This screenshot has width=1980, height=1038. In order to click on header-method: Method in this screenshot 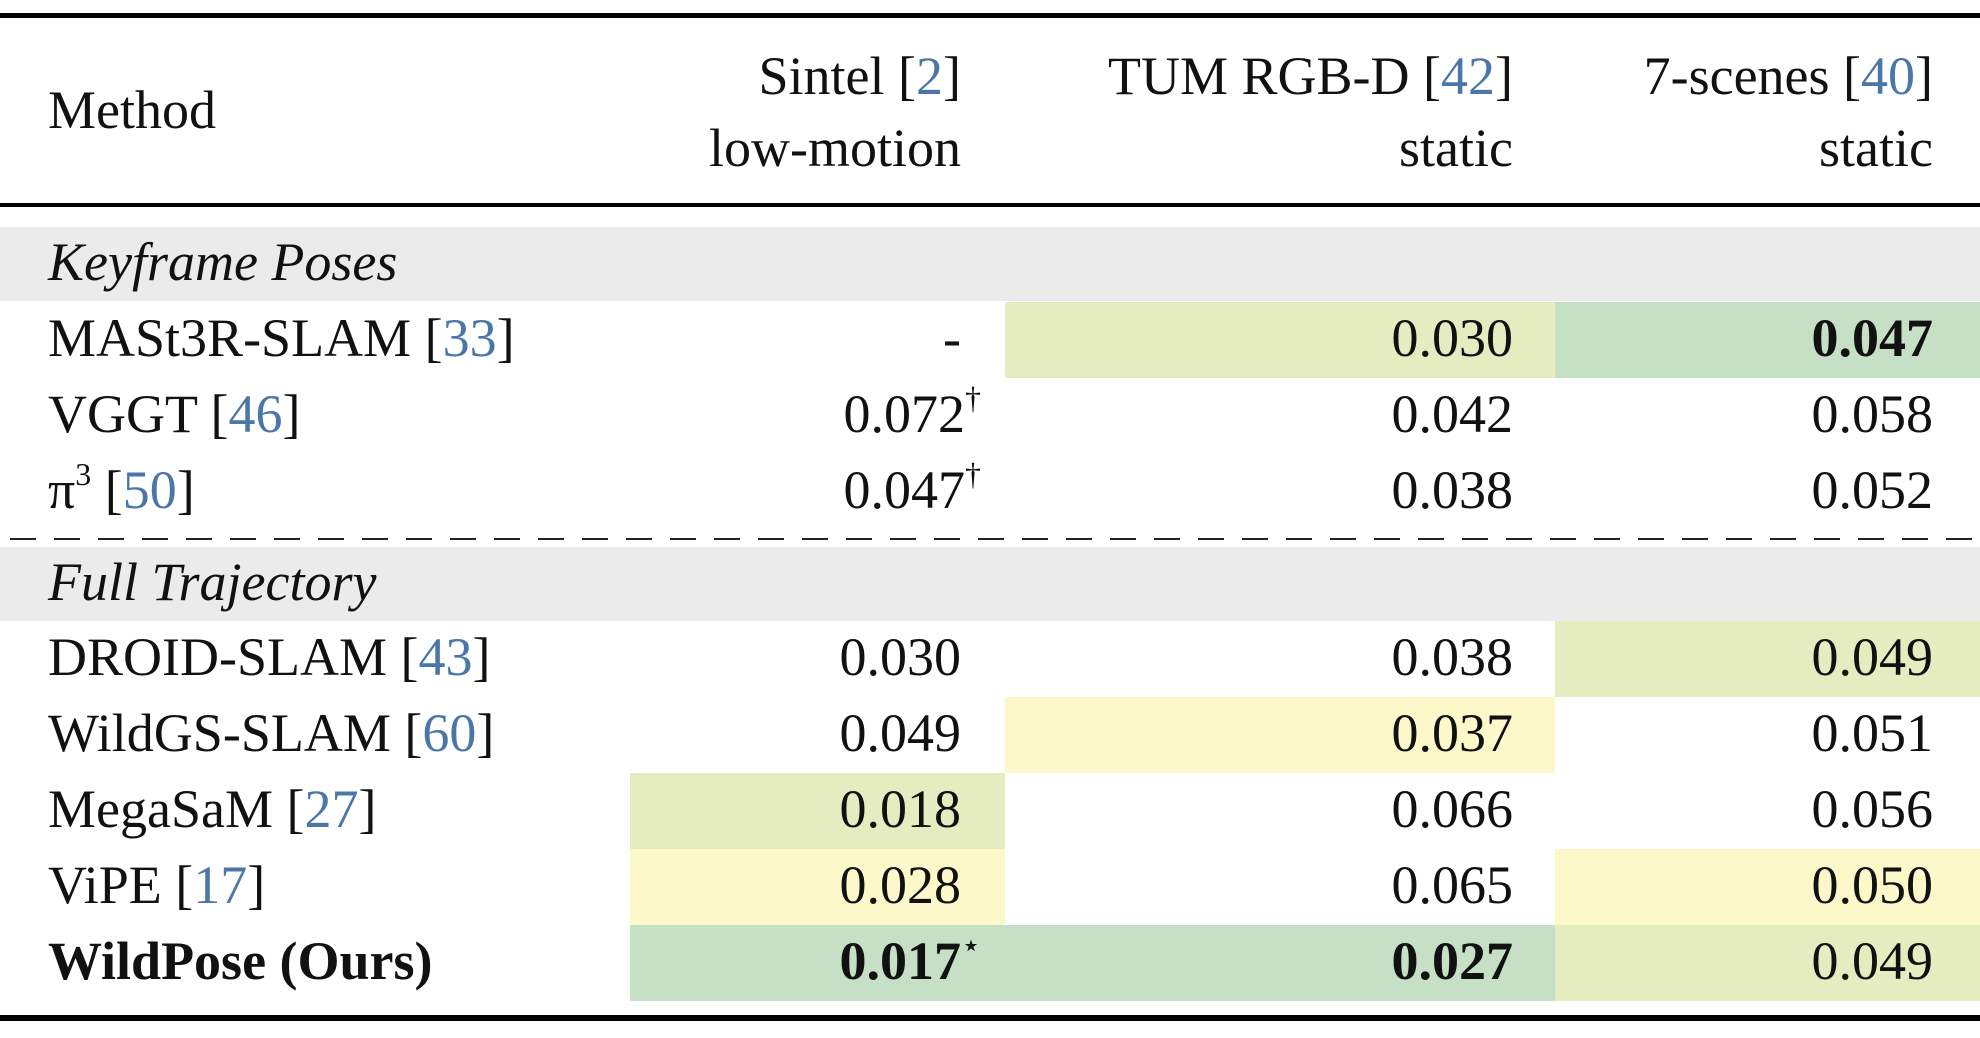, I will do `click(132, 110)`.